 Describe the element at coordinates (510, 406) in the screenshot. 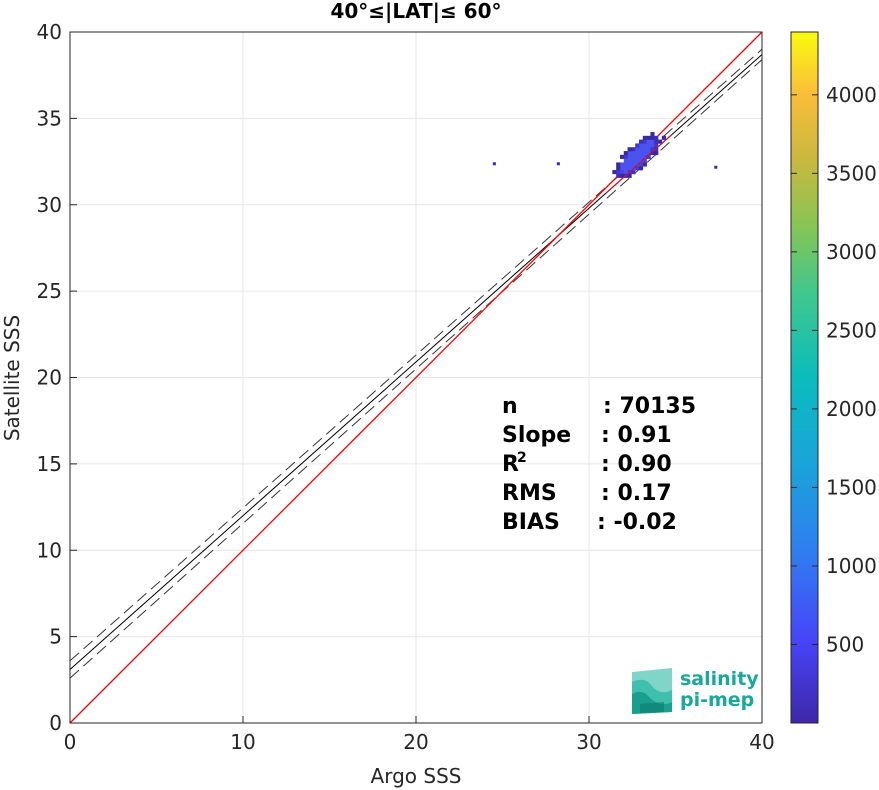

I see `stat-label: n` at that location.